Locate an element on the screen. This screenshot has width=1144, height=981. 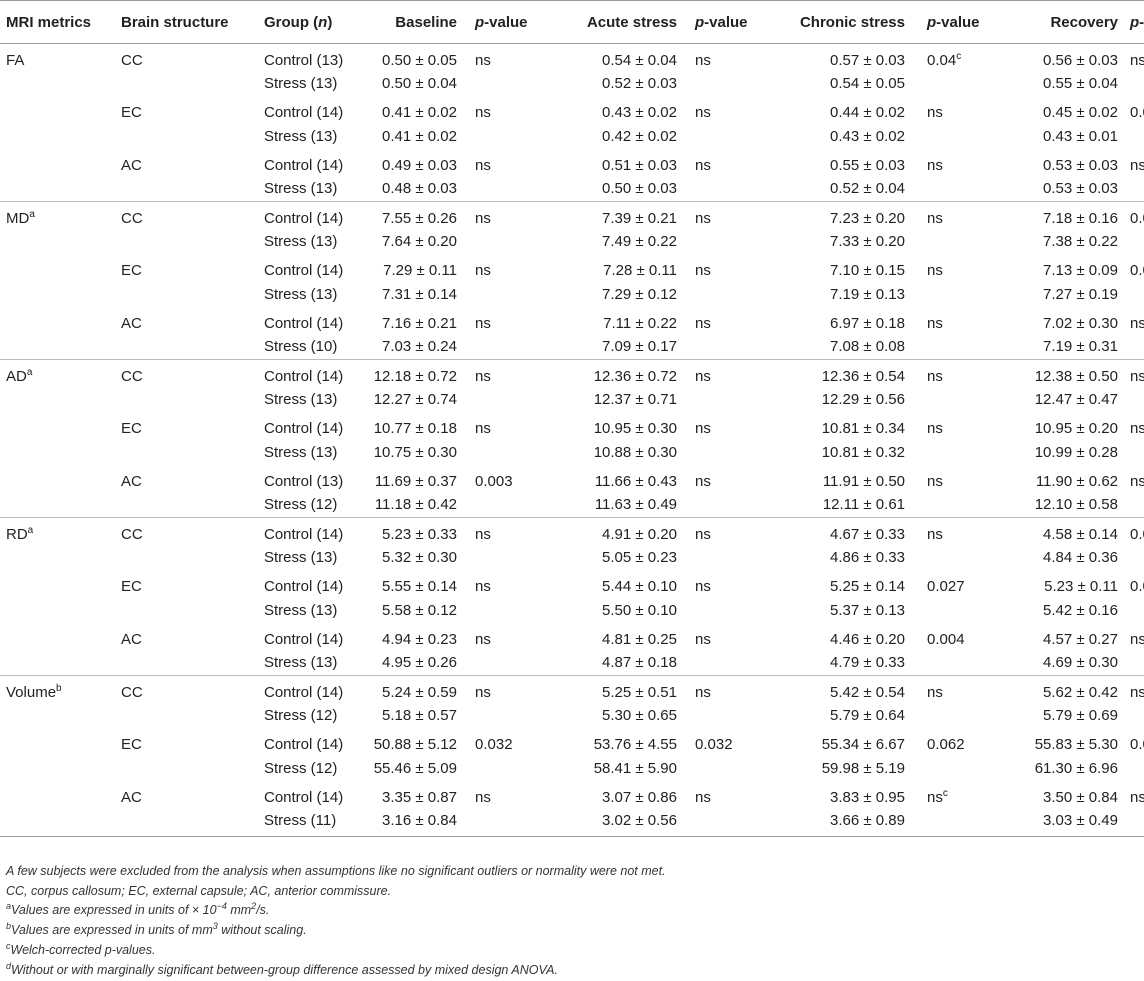
baseline-cell: 10.75 ± 0.30 is located at coordinates (415, 452).